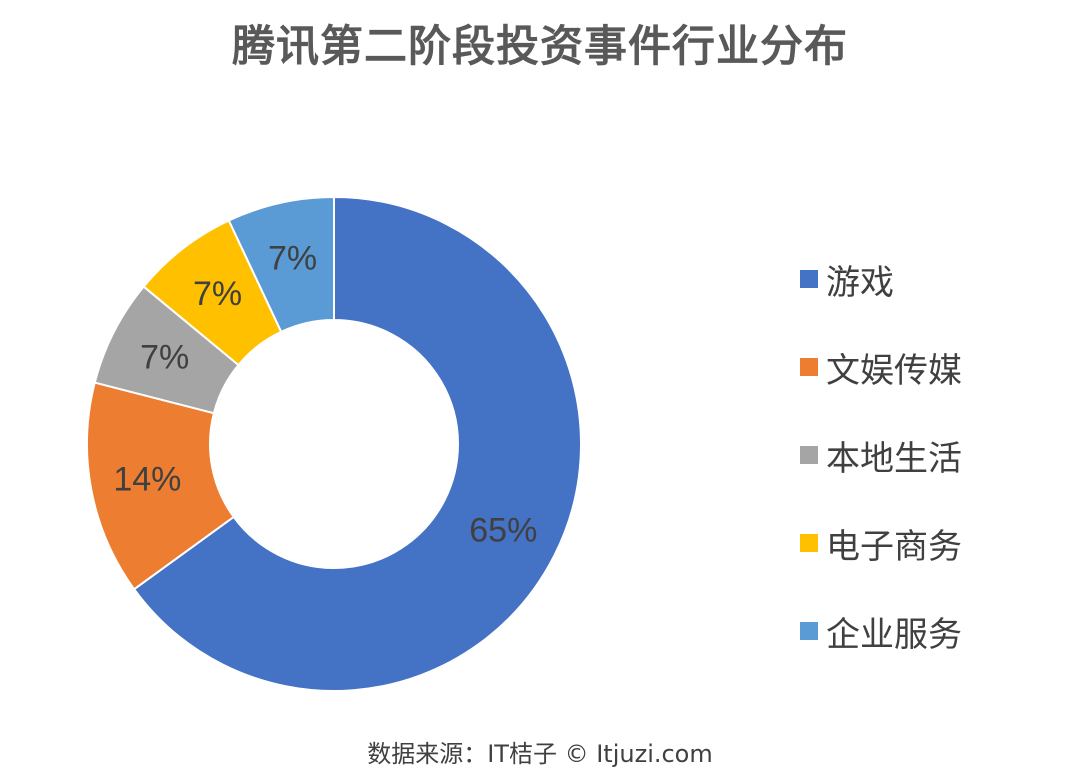 The image size is (1080, 781). Describe the element at coordinates (894, 546) in the screenshot. I see `legend-label: 电子商务` at that location.